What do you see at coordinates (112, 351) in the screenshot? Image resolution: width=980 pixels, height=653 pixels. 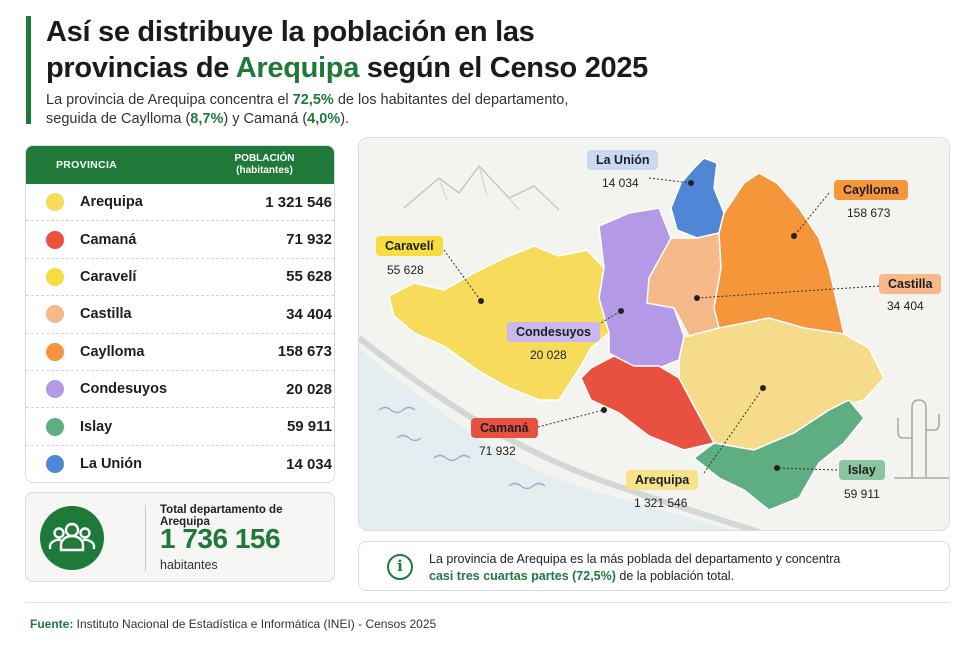 I see `province-name: Caylloma` at bounding box center [112, 351].